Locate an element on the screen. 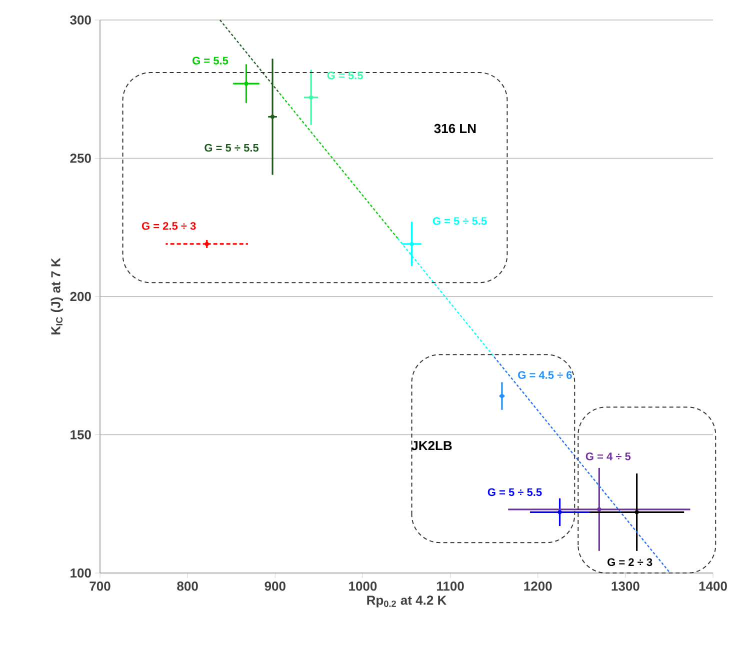 This screenshot has width=741, height=646. annotation: G = 2.5 ÷ 3 is located at coordinates (169, 226).